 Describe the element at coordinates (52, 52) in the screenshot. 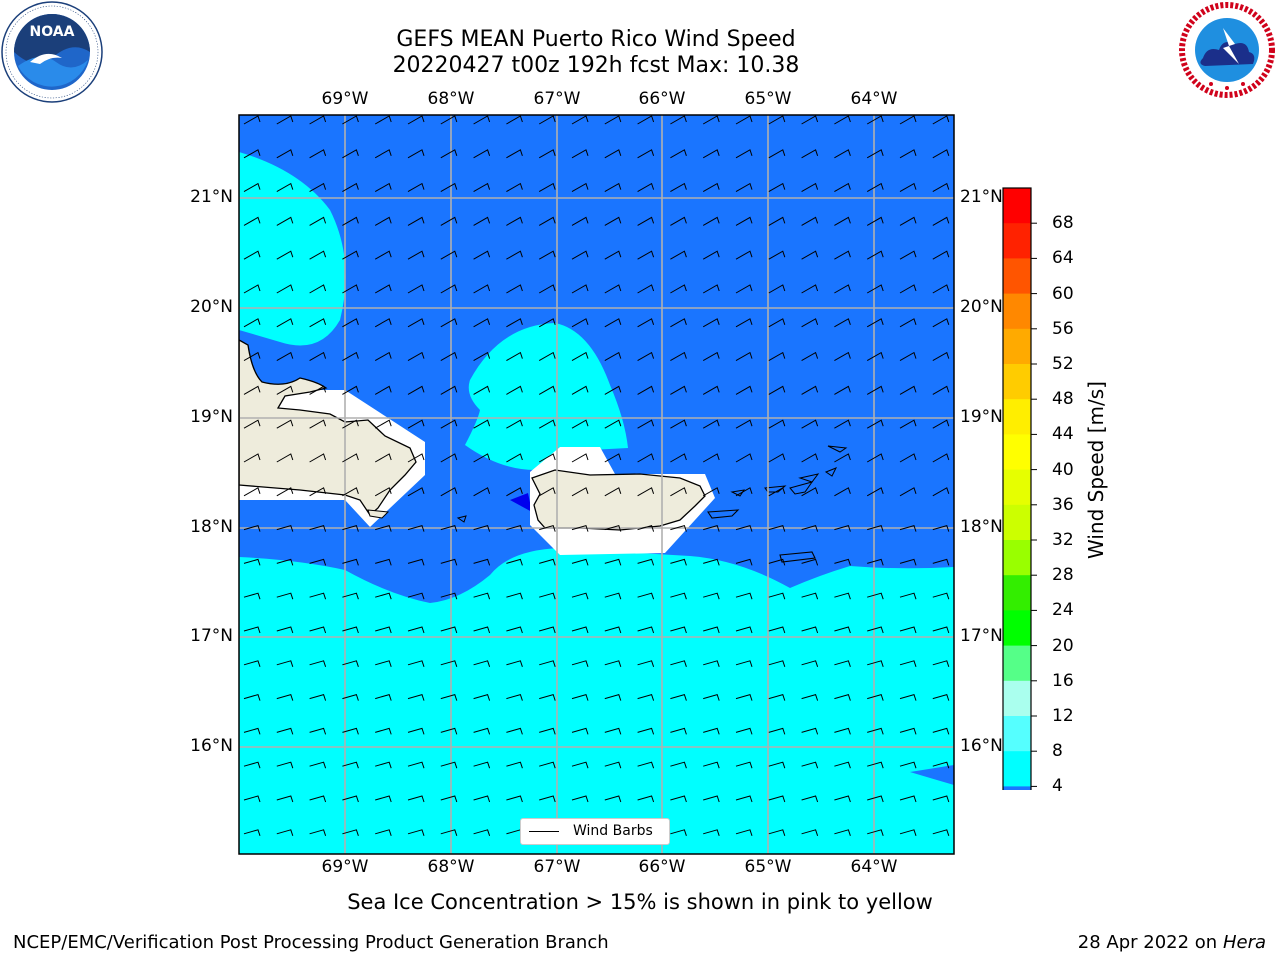

I see `noaa-logo-icon: NOAA` at that location.